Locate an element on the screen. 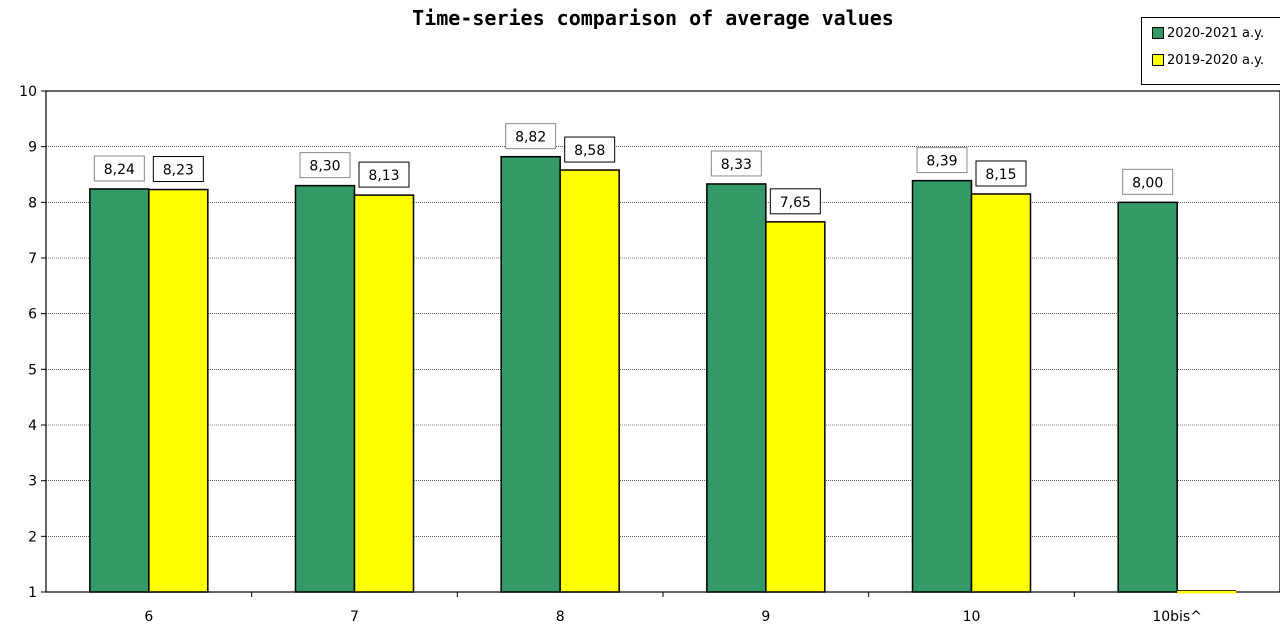 Image resolution: width=1280 pixels, height=624 pixels. data-label: 8,82 is located at coordinates (530, 138).